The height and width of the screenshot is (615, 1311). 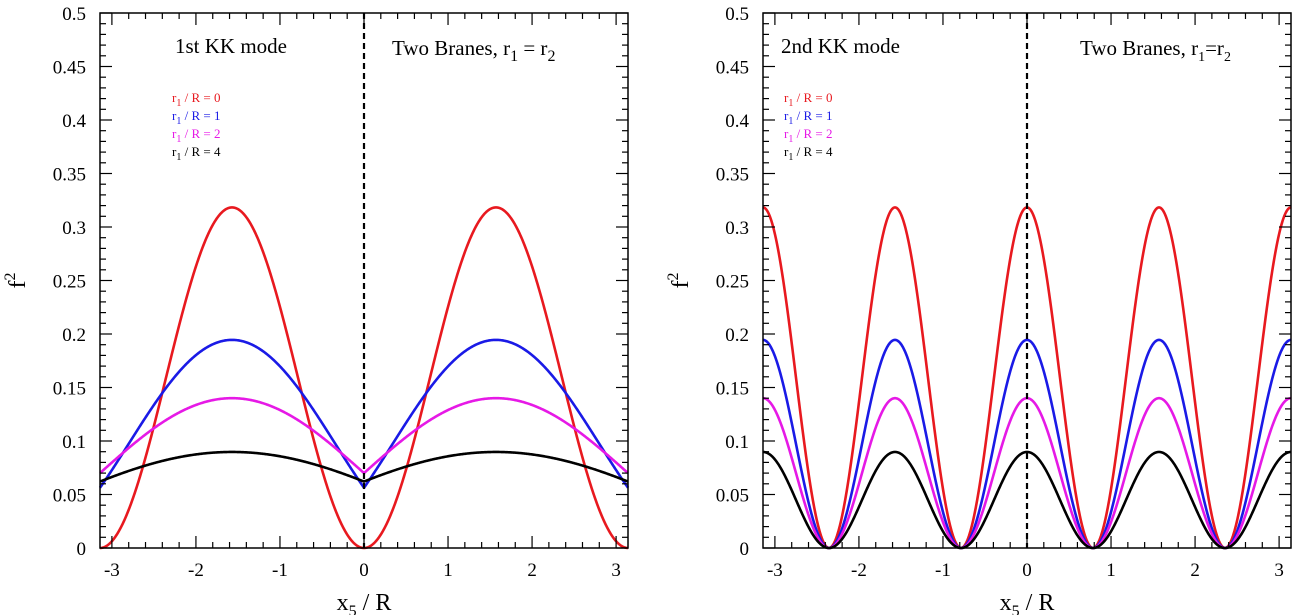 What do you see at coordinates (532, 48) in the screenshot?
I see `panel-title-eq: = r` at bounding box center [532, 48].